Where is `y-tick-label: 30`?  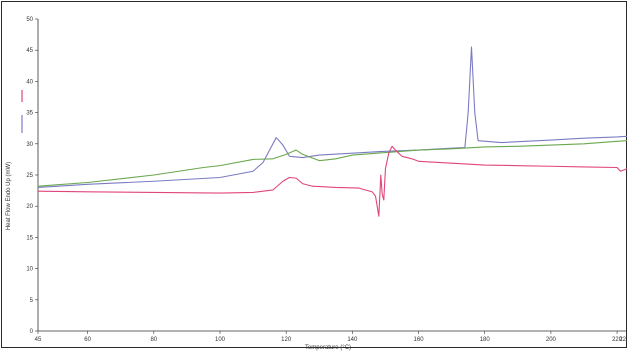
y-tick-label: 30 is located at coordinates (29, 145).